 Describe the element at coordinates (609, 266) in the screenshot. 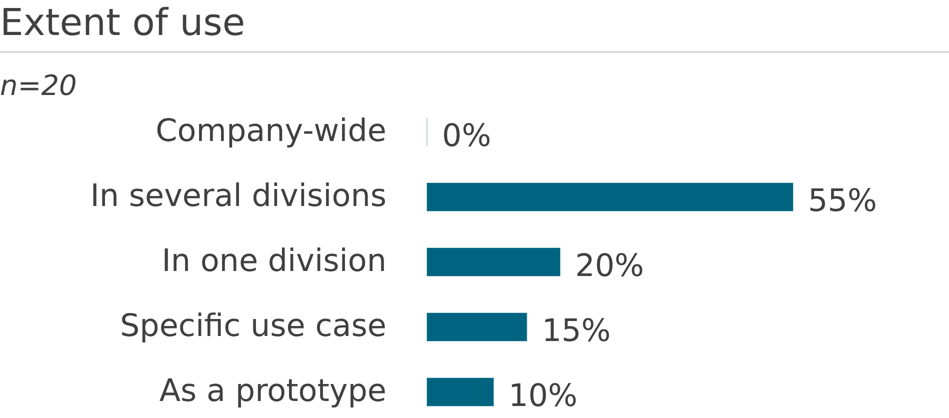

I see `data-label: 20%` at that location.